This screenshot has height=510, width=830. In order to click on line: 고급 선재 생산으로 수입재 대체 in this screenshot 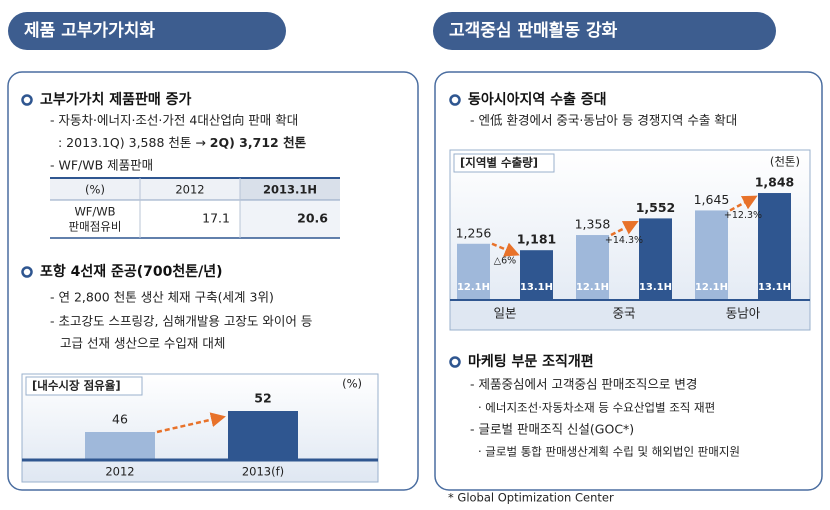, I will do `click(142, 343)`.